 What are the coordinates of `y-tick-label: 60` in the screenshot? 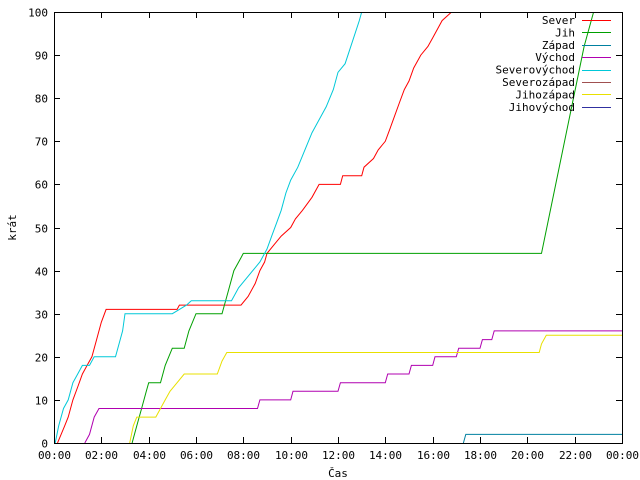 It's located at (41, 185).